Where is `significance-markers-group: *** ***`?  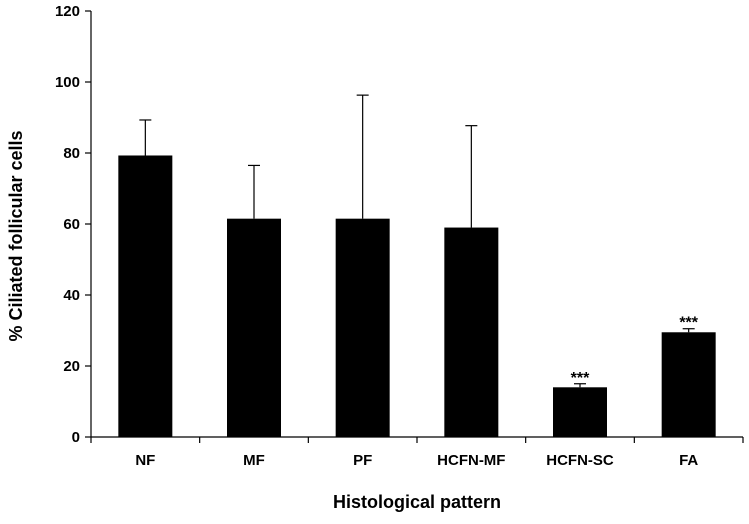
significance-markers-group: *** *** is located at coordinates (635, 351).